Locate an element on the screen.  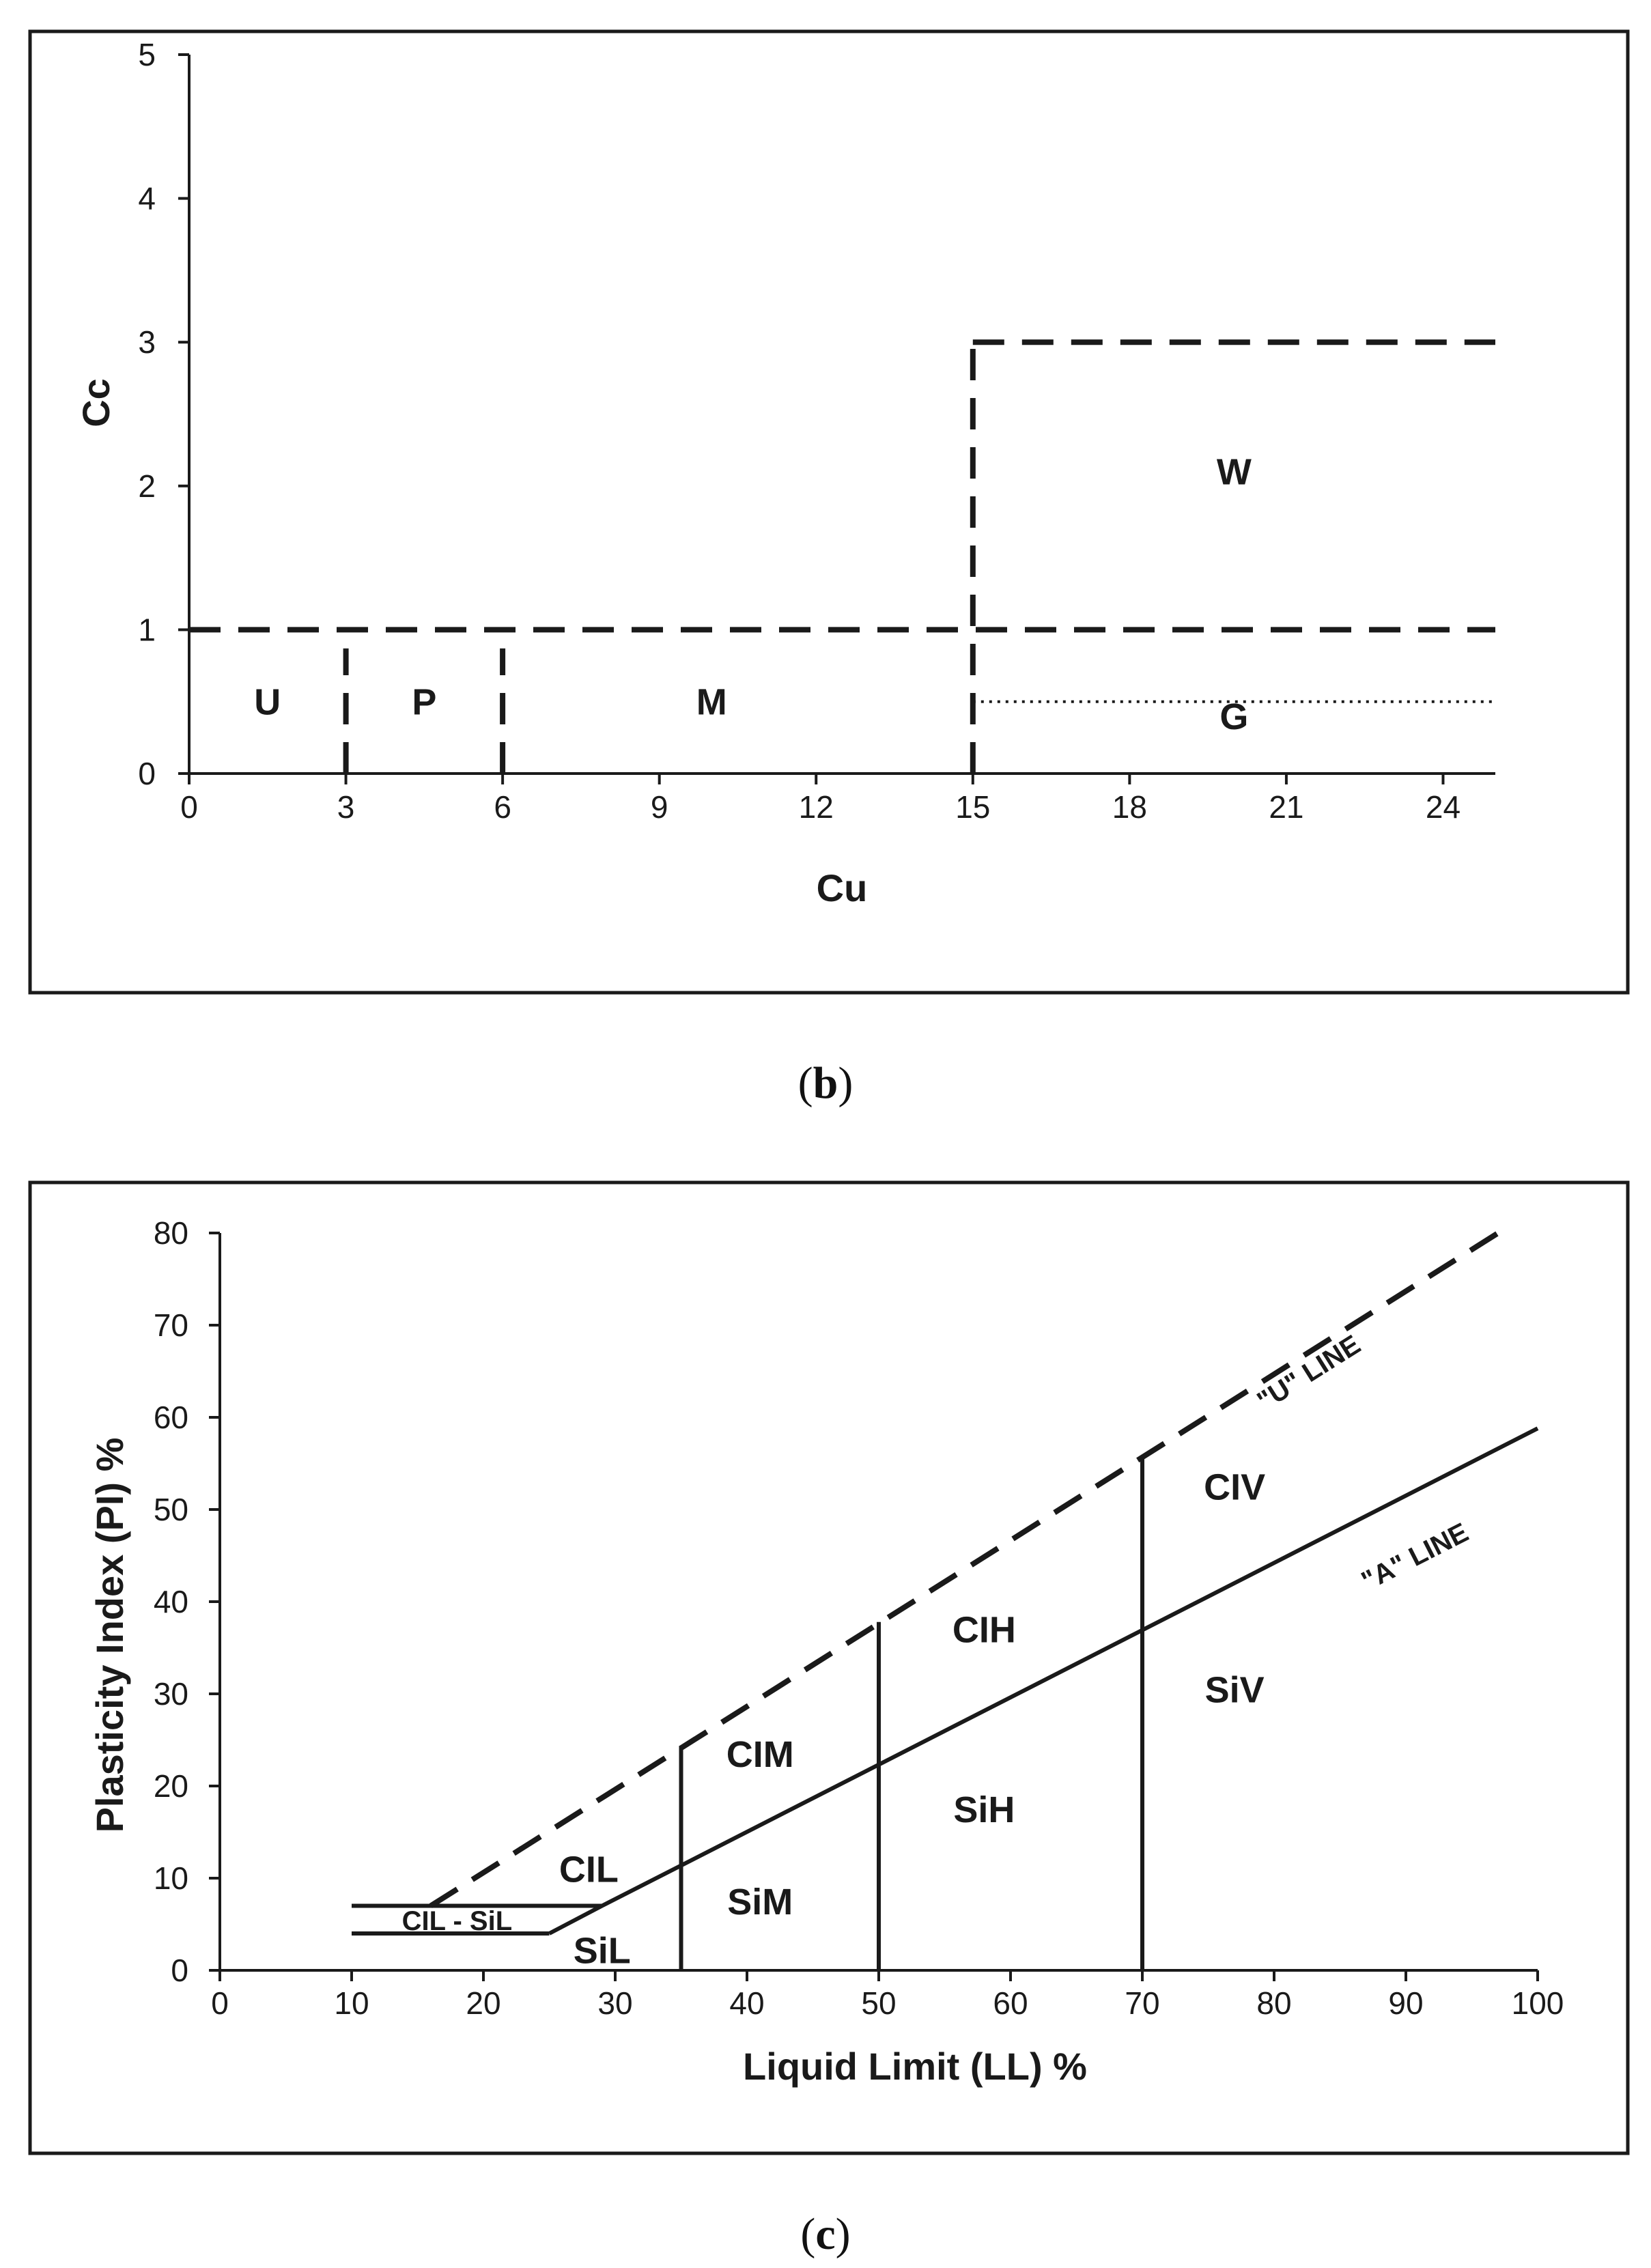
panel-c-x-tick-labels: 0 10 20 30 40 50 60 70 80 90 100 is located at coordinates (887, 1995).